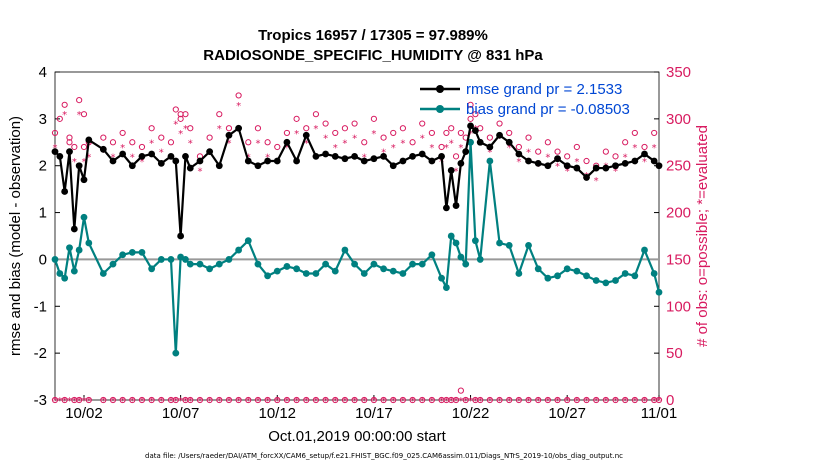  Describe the element at coordinates (678, 166) in the screenshot. I see `y-right-tick-label-5: 250` at that location.